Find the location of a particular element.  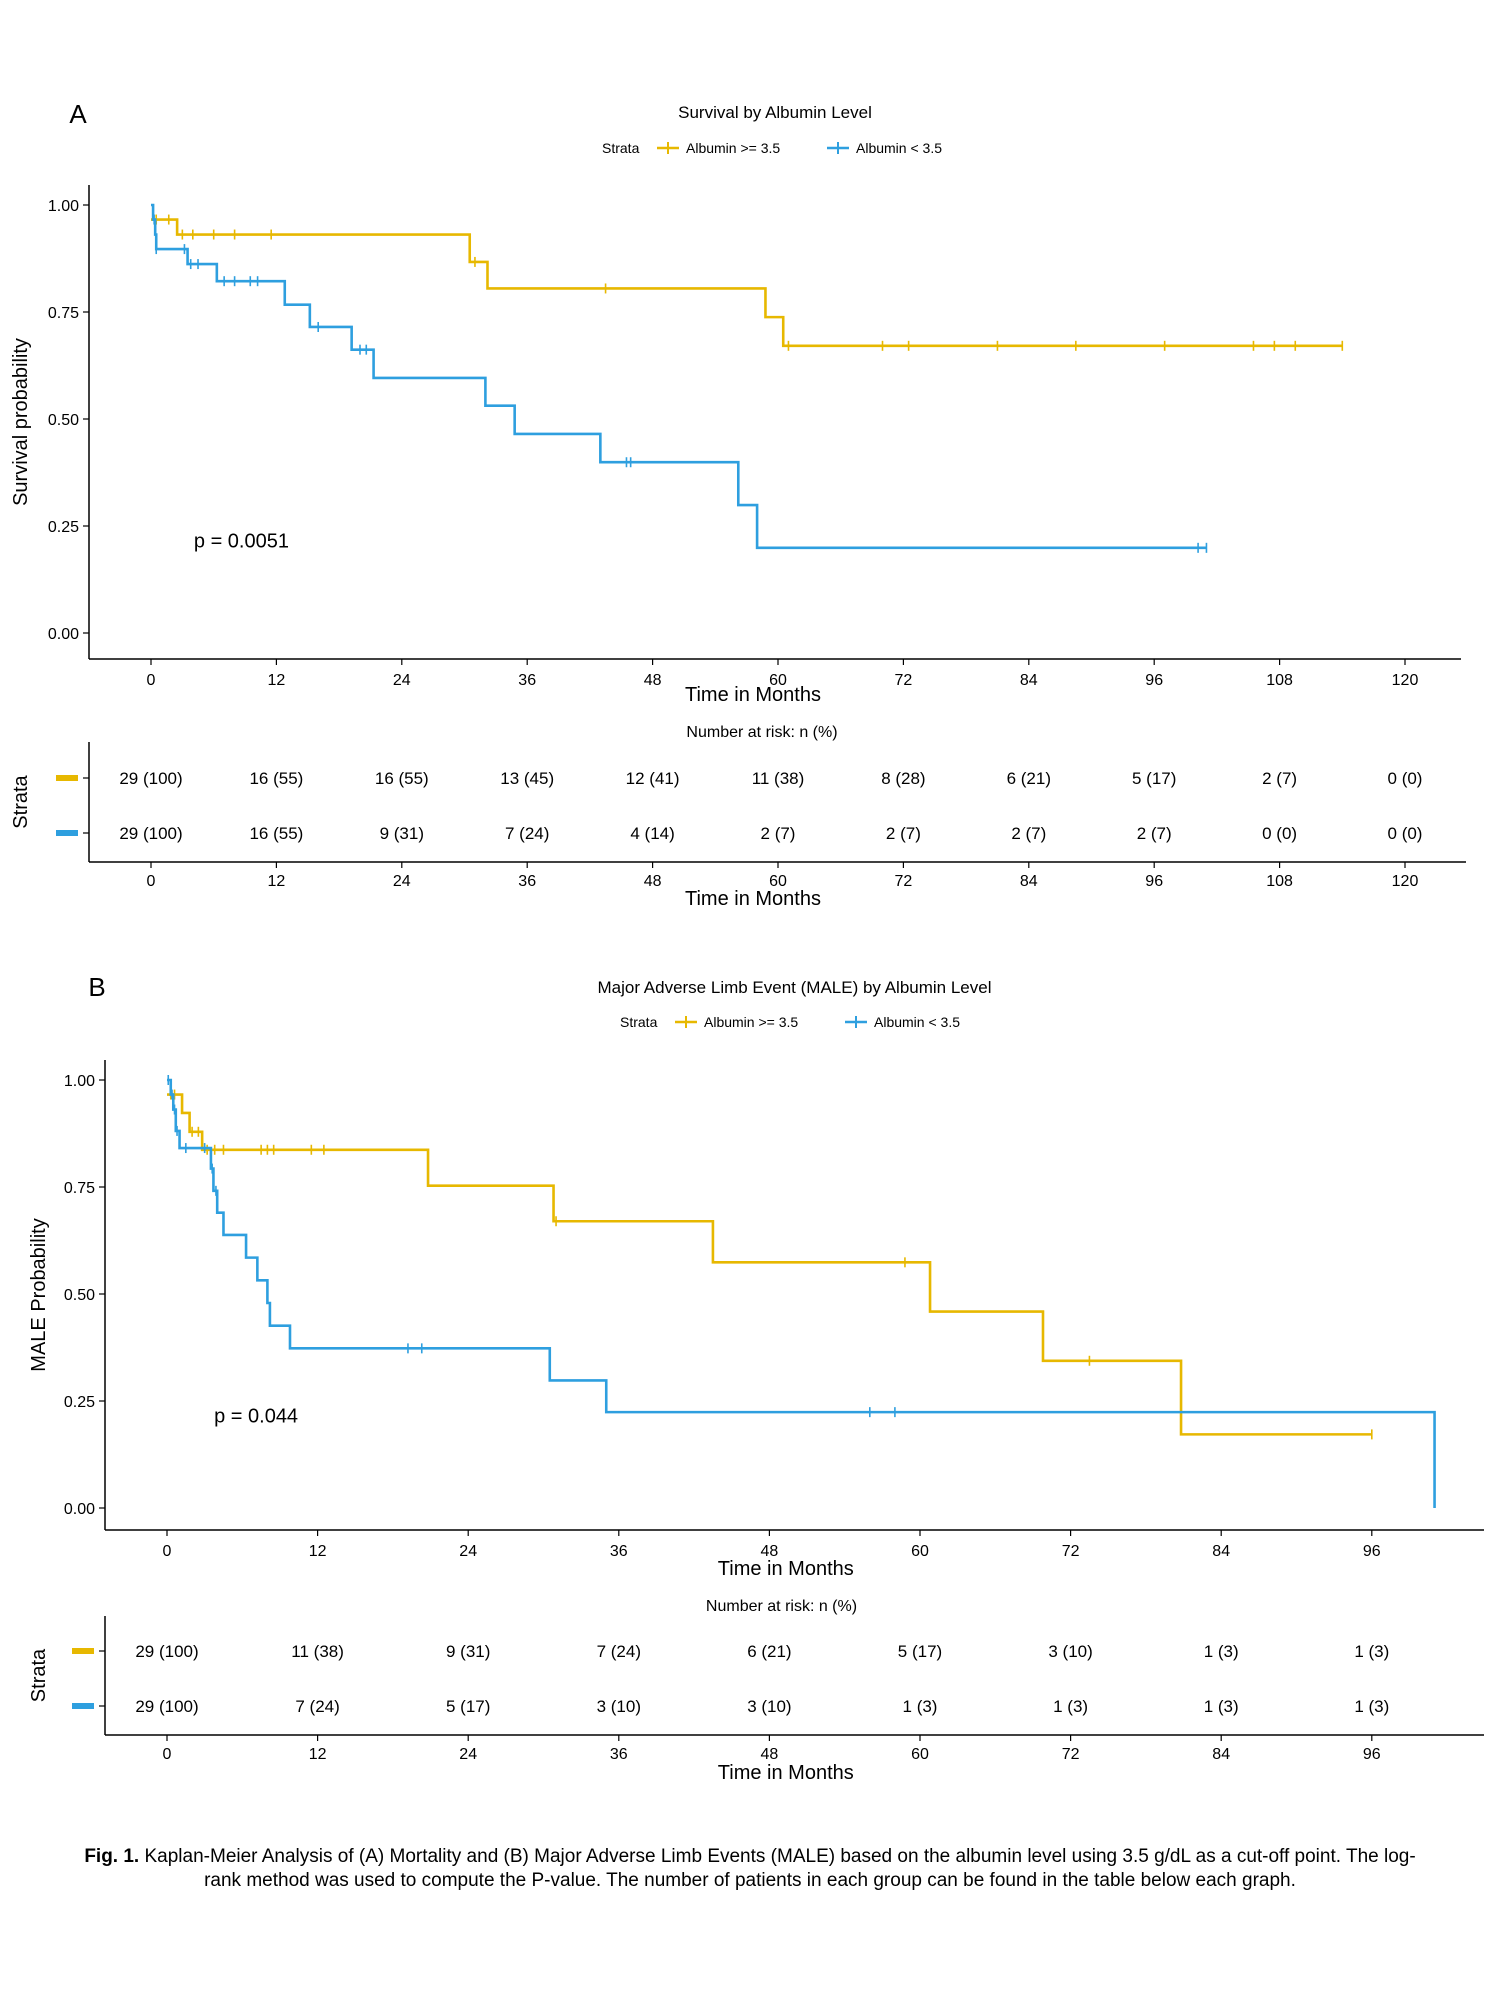

risk-cell: 8 (28) is located at coordinates (903, 778).